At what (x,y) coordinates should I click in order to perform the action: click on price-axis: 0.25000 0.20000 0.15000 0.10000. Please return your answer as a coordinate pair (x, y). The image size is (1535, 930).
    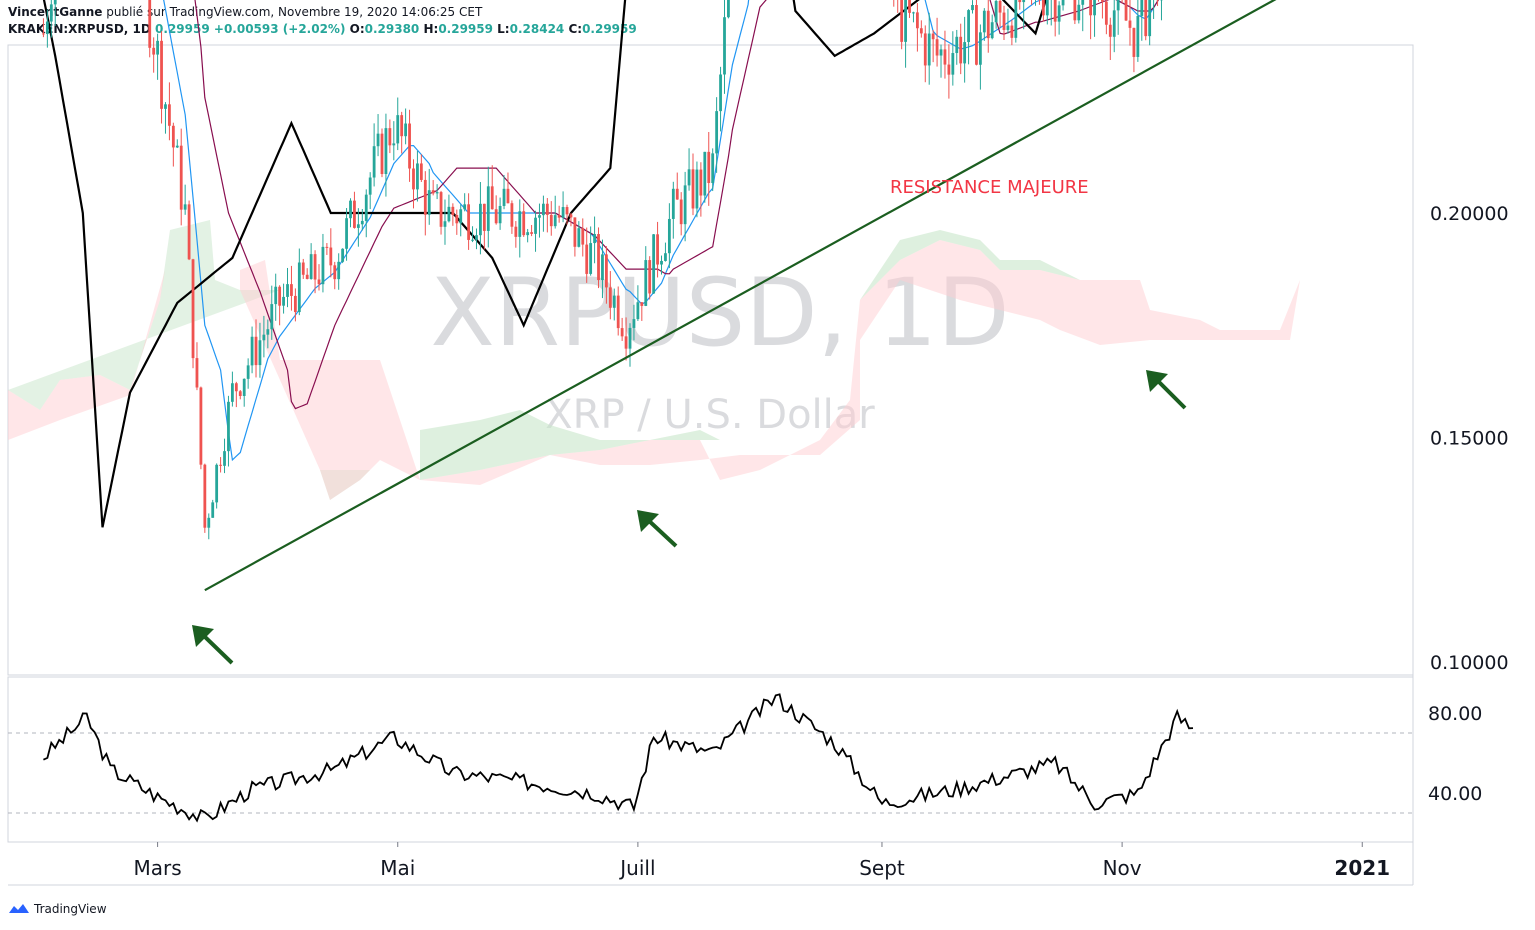
    Looking at the image, I should click on (1469, 337).